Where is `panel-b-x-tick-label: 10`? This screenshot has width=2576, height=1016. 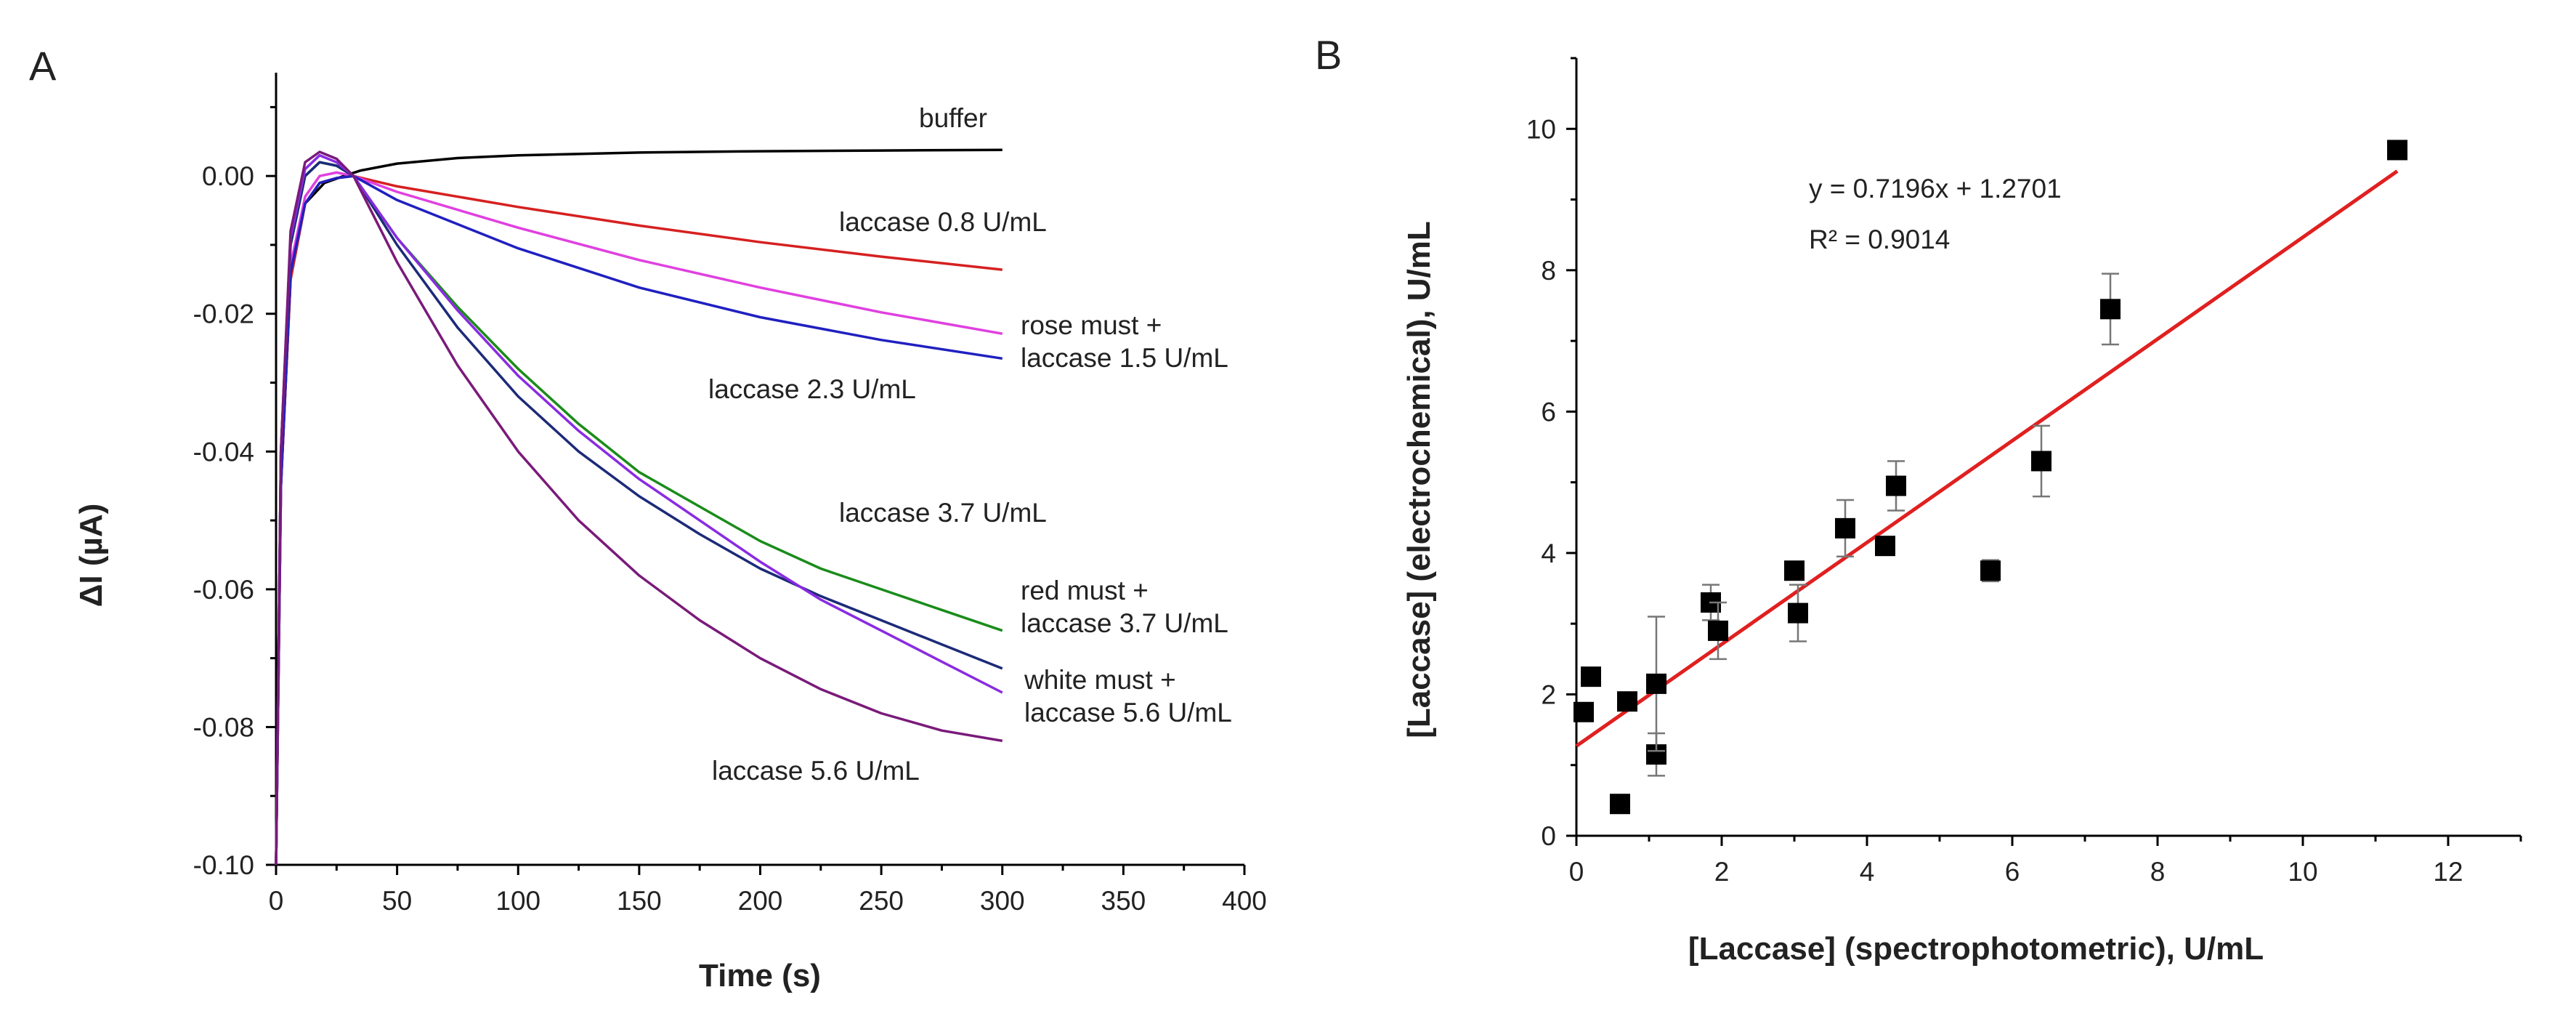
panel-b-x-tick-label: 10 is located at coordinates (2302, 872).